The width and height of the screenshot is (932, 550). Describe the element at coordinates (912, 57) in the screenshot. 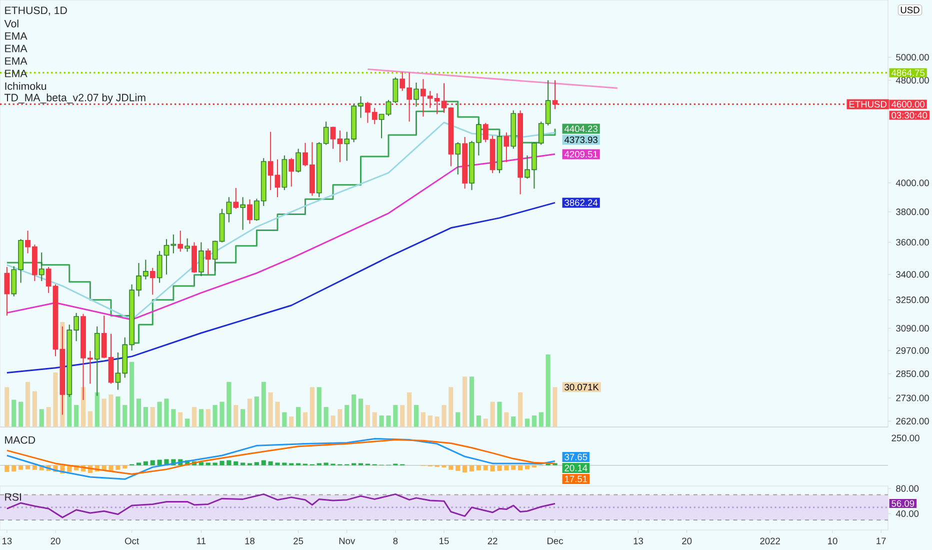

I see `y-tick-label: 5000.00` at that location.